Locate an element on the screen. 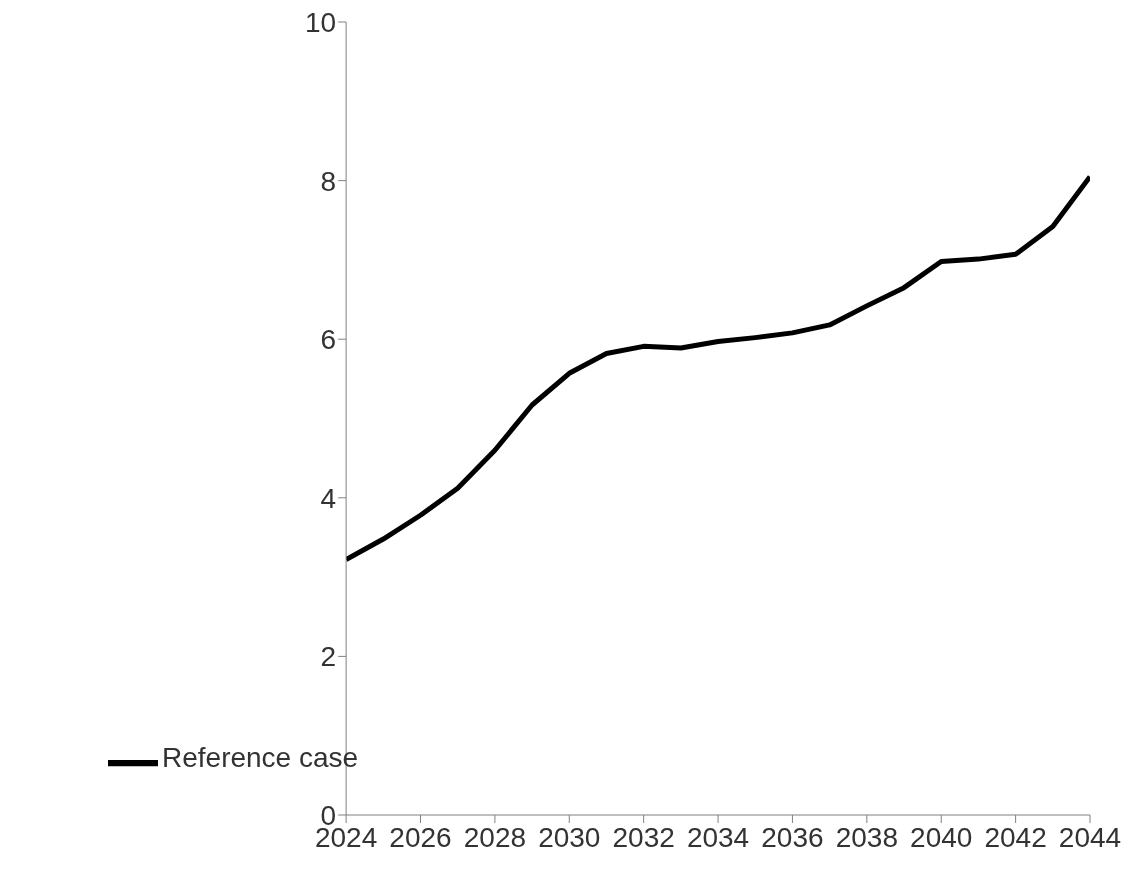 The width and height of the screenshot is (1135, 875). x-tick-label: 2038 is located at coordinates (866, 837).